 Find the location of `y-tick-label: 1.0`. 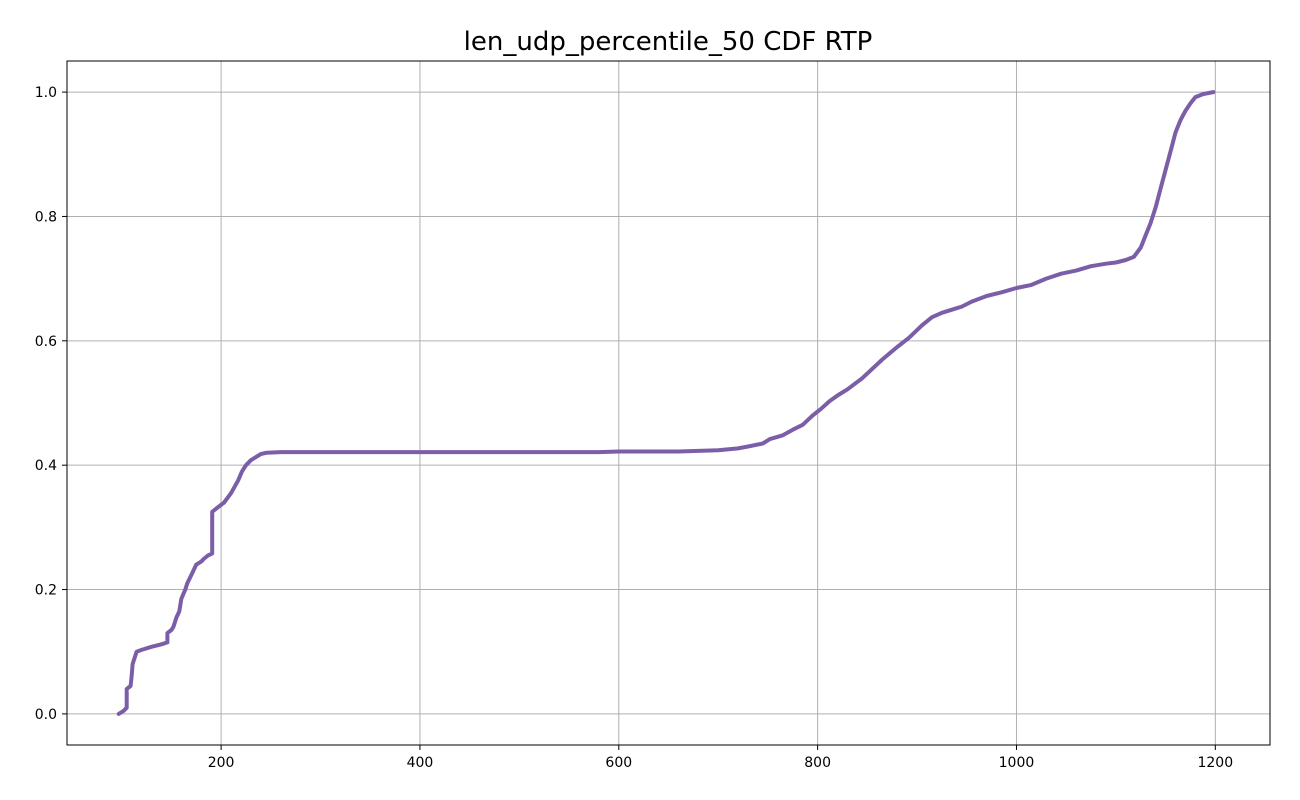

y-tick-label: 1.0 is located at coordinates (46, 93).